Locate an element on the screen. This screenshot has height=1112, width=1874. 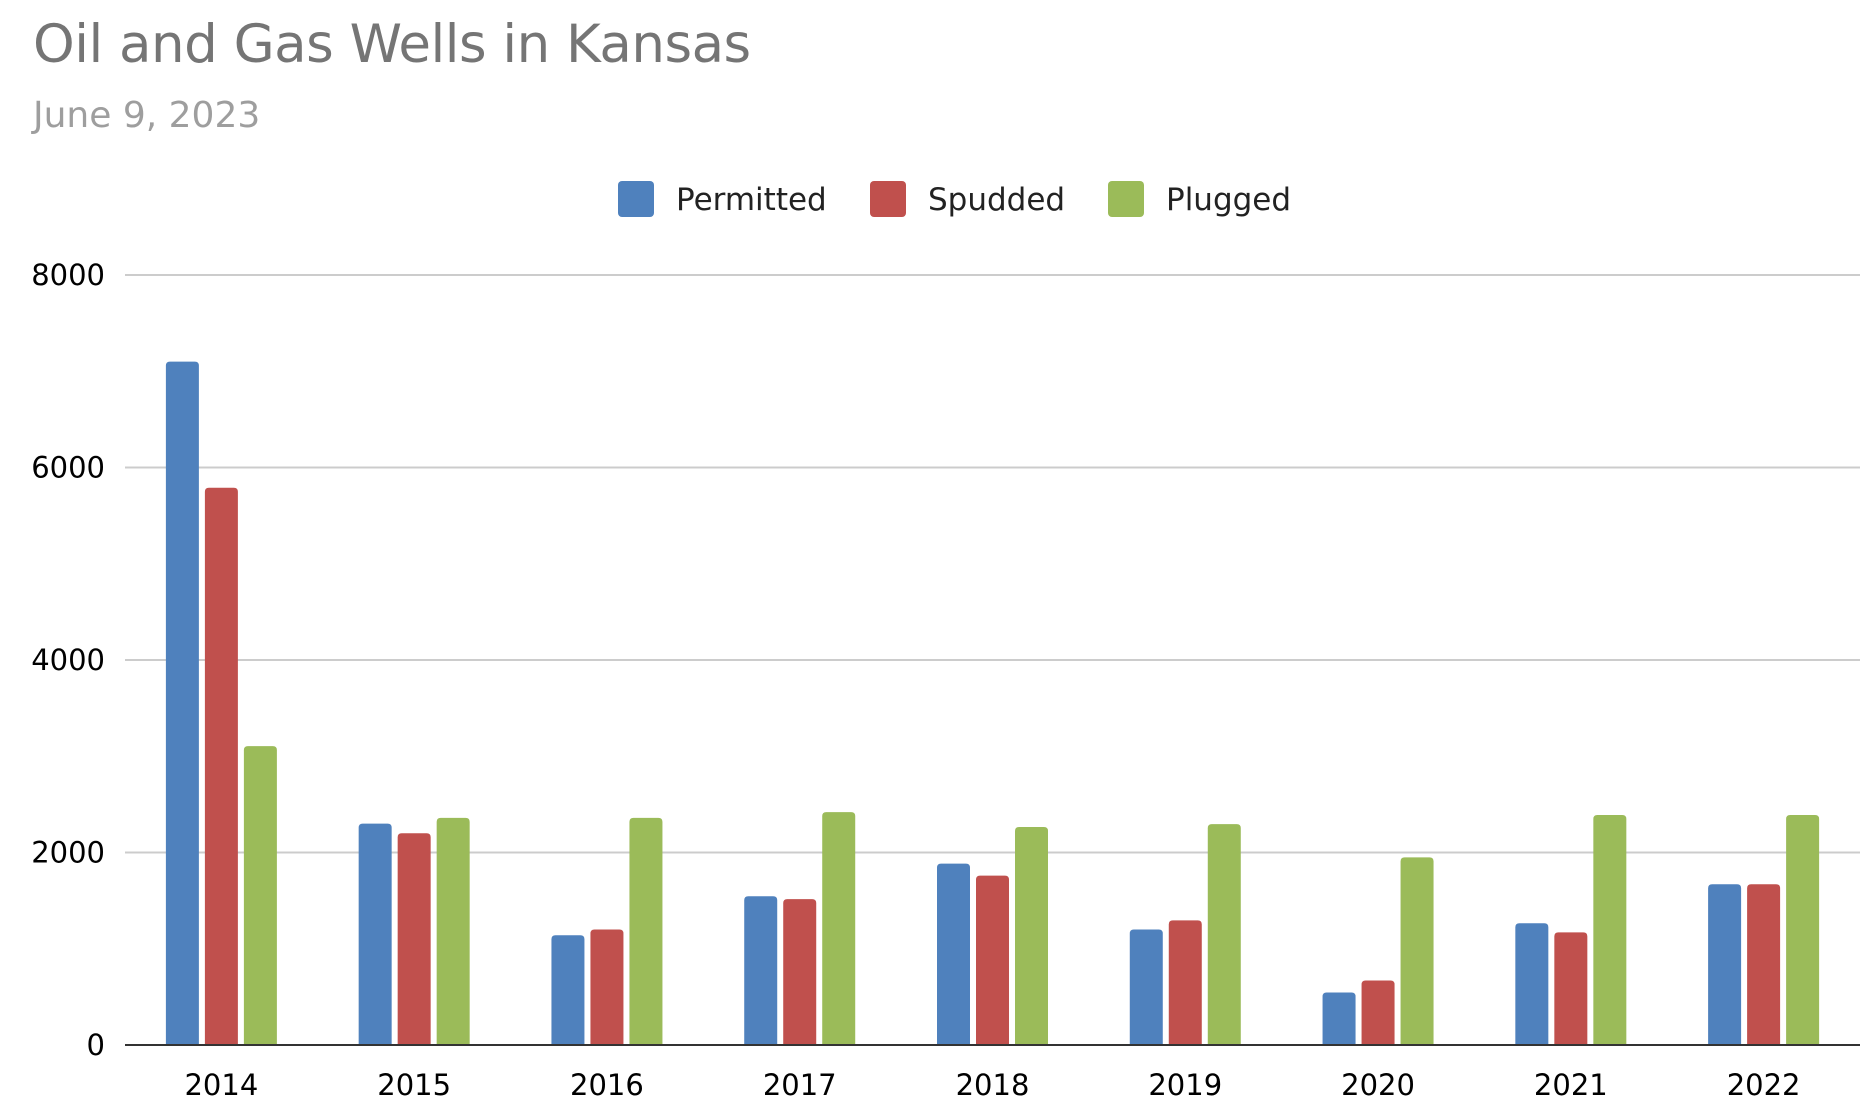
bar-permitted-2022 is located at coordinates (1725, 964).